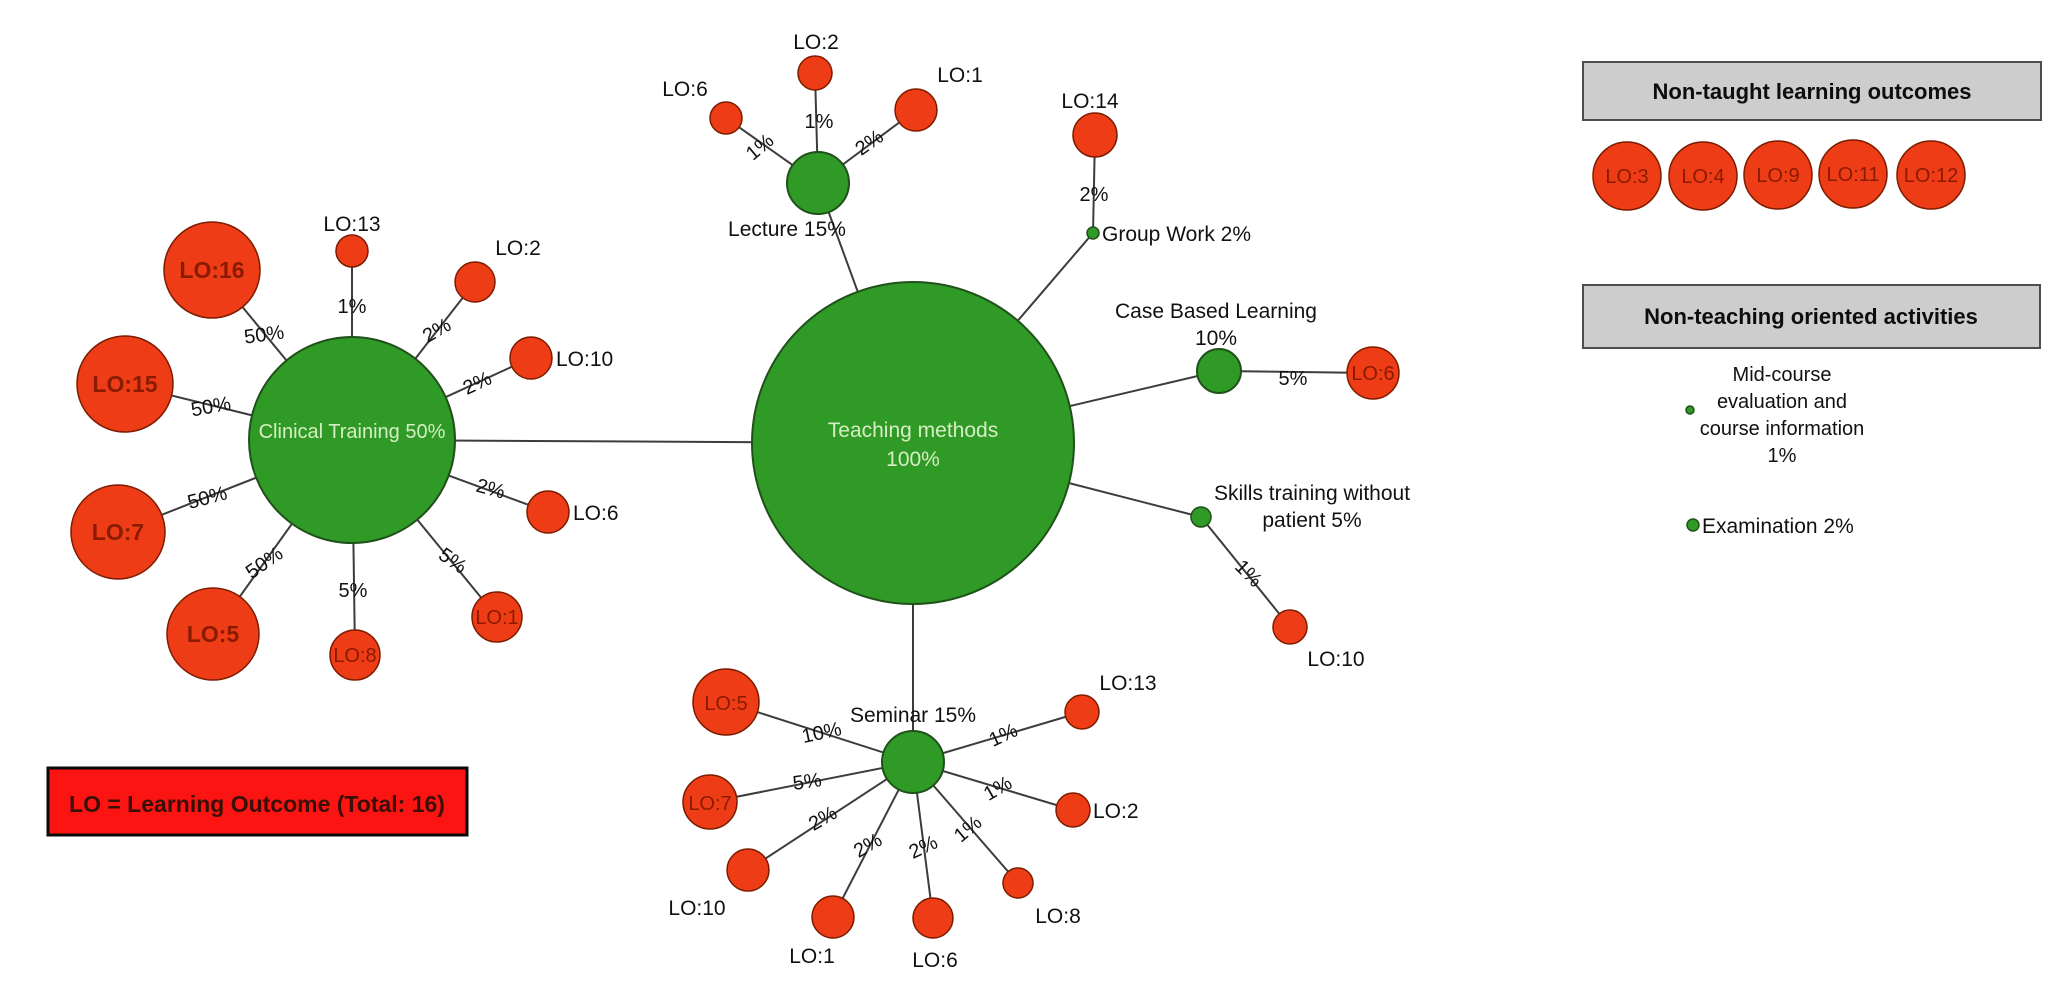  I want to click on nontaught-lo9-label: LO:9, so click(1777, 176).